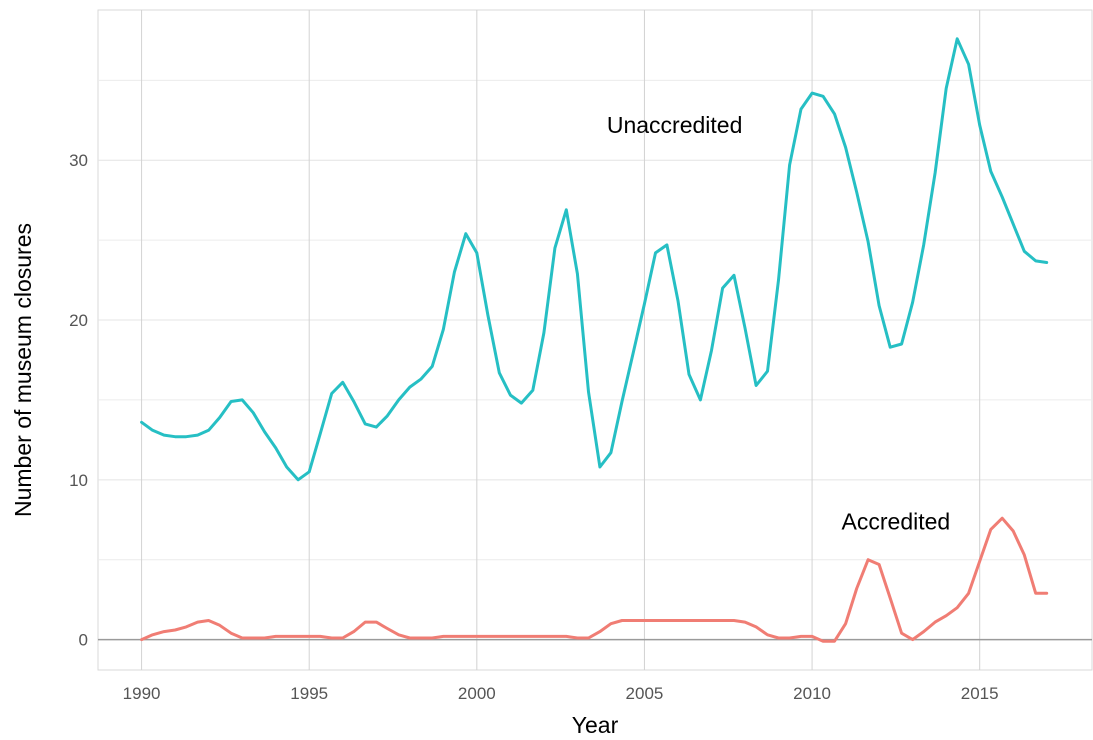 Image resolution: width=1093 pixels, height=740 pixels. Describe the element at coordinates (23, 370) in the screenshot. I see `y-axis-title: Number of museum closures` at that location.